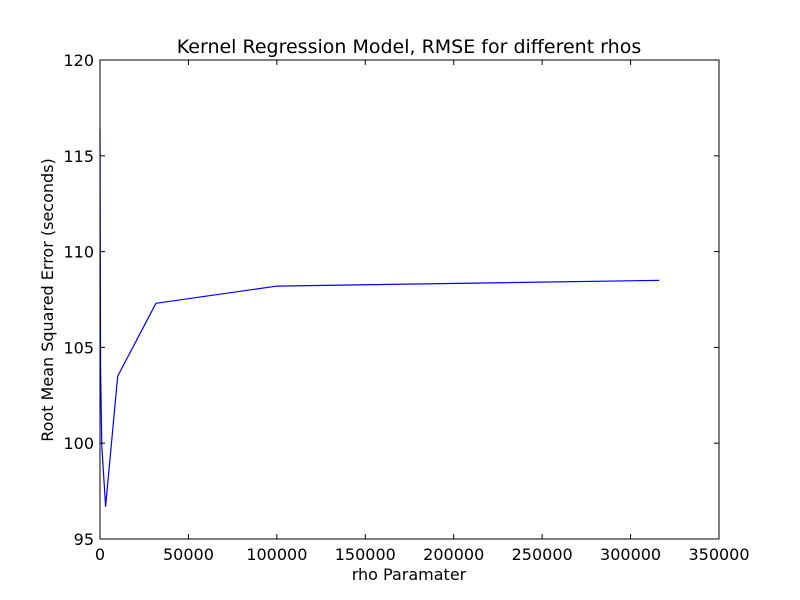  Describe the element at coordinates (718, 554) in the screenshot. I see `x-tick-label-7: 350000` at that location.